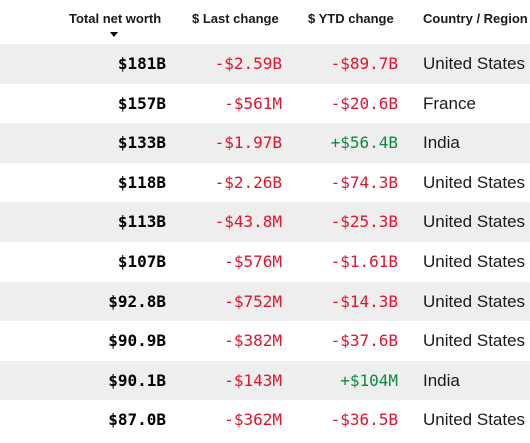  What do you see at coordinates (364, 420) in the screenshot?
I see `ytd-change-cell: -$36.5B` at bounding box center [364, 420].